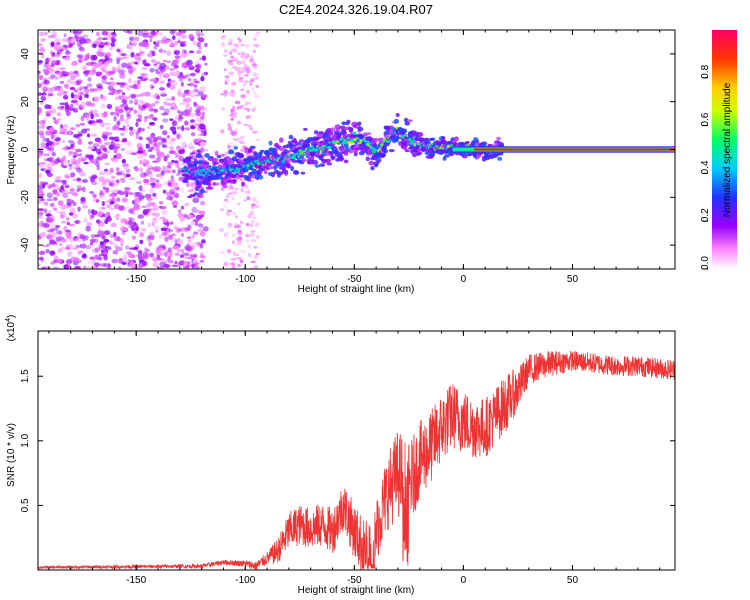  Describe the element at coordinates (724, 149) in the screenshot. I see `colorbar-gradient` at that location.